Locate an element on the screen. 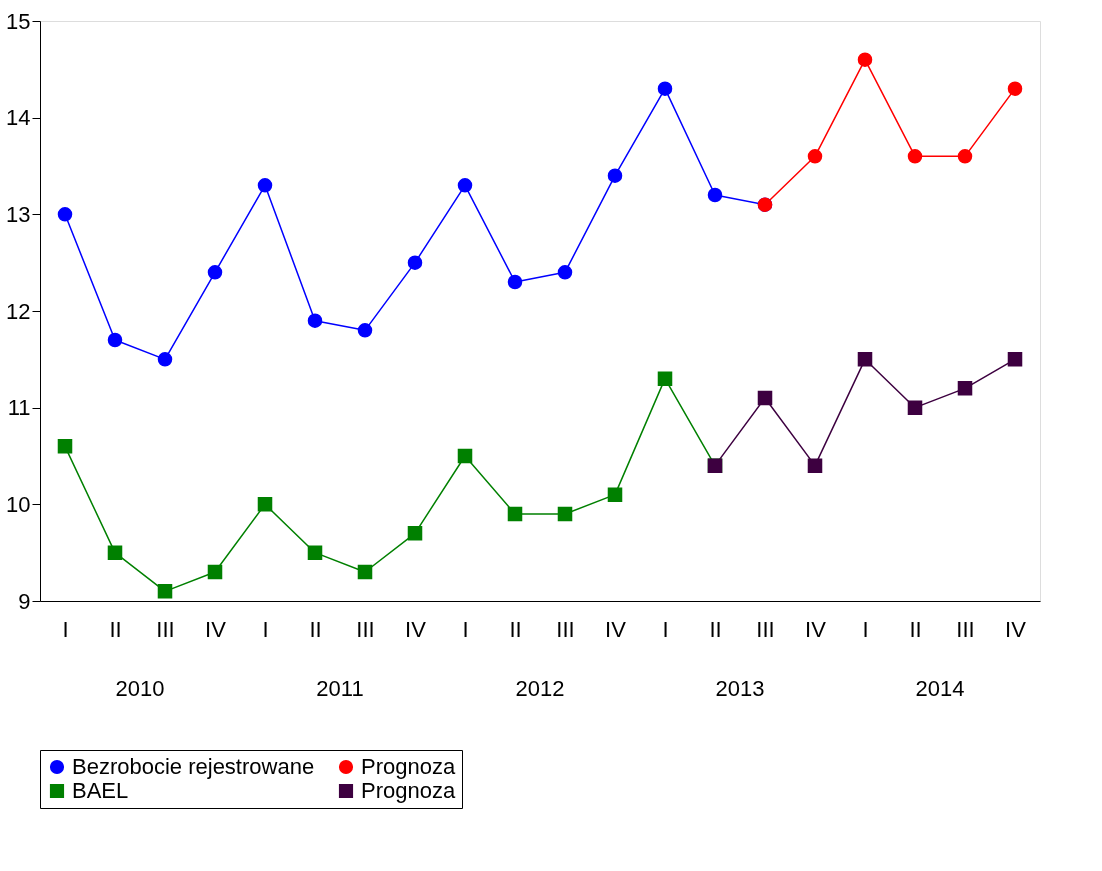  text: 2013 is located at coordinates (740, 688).